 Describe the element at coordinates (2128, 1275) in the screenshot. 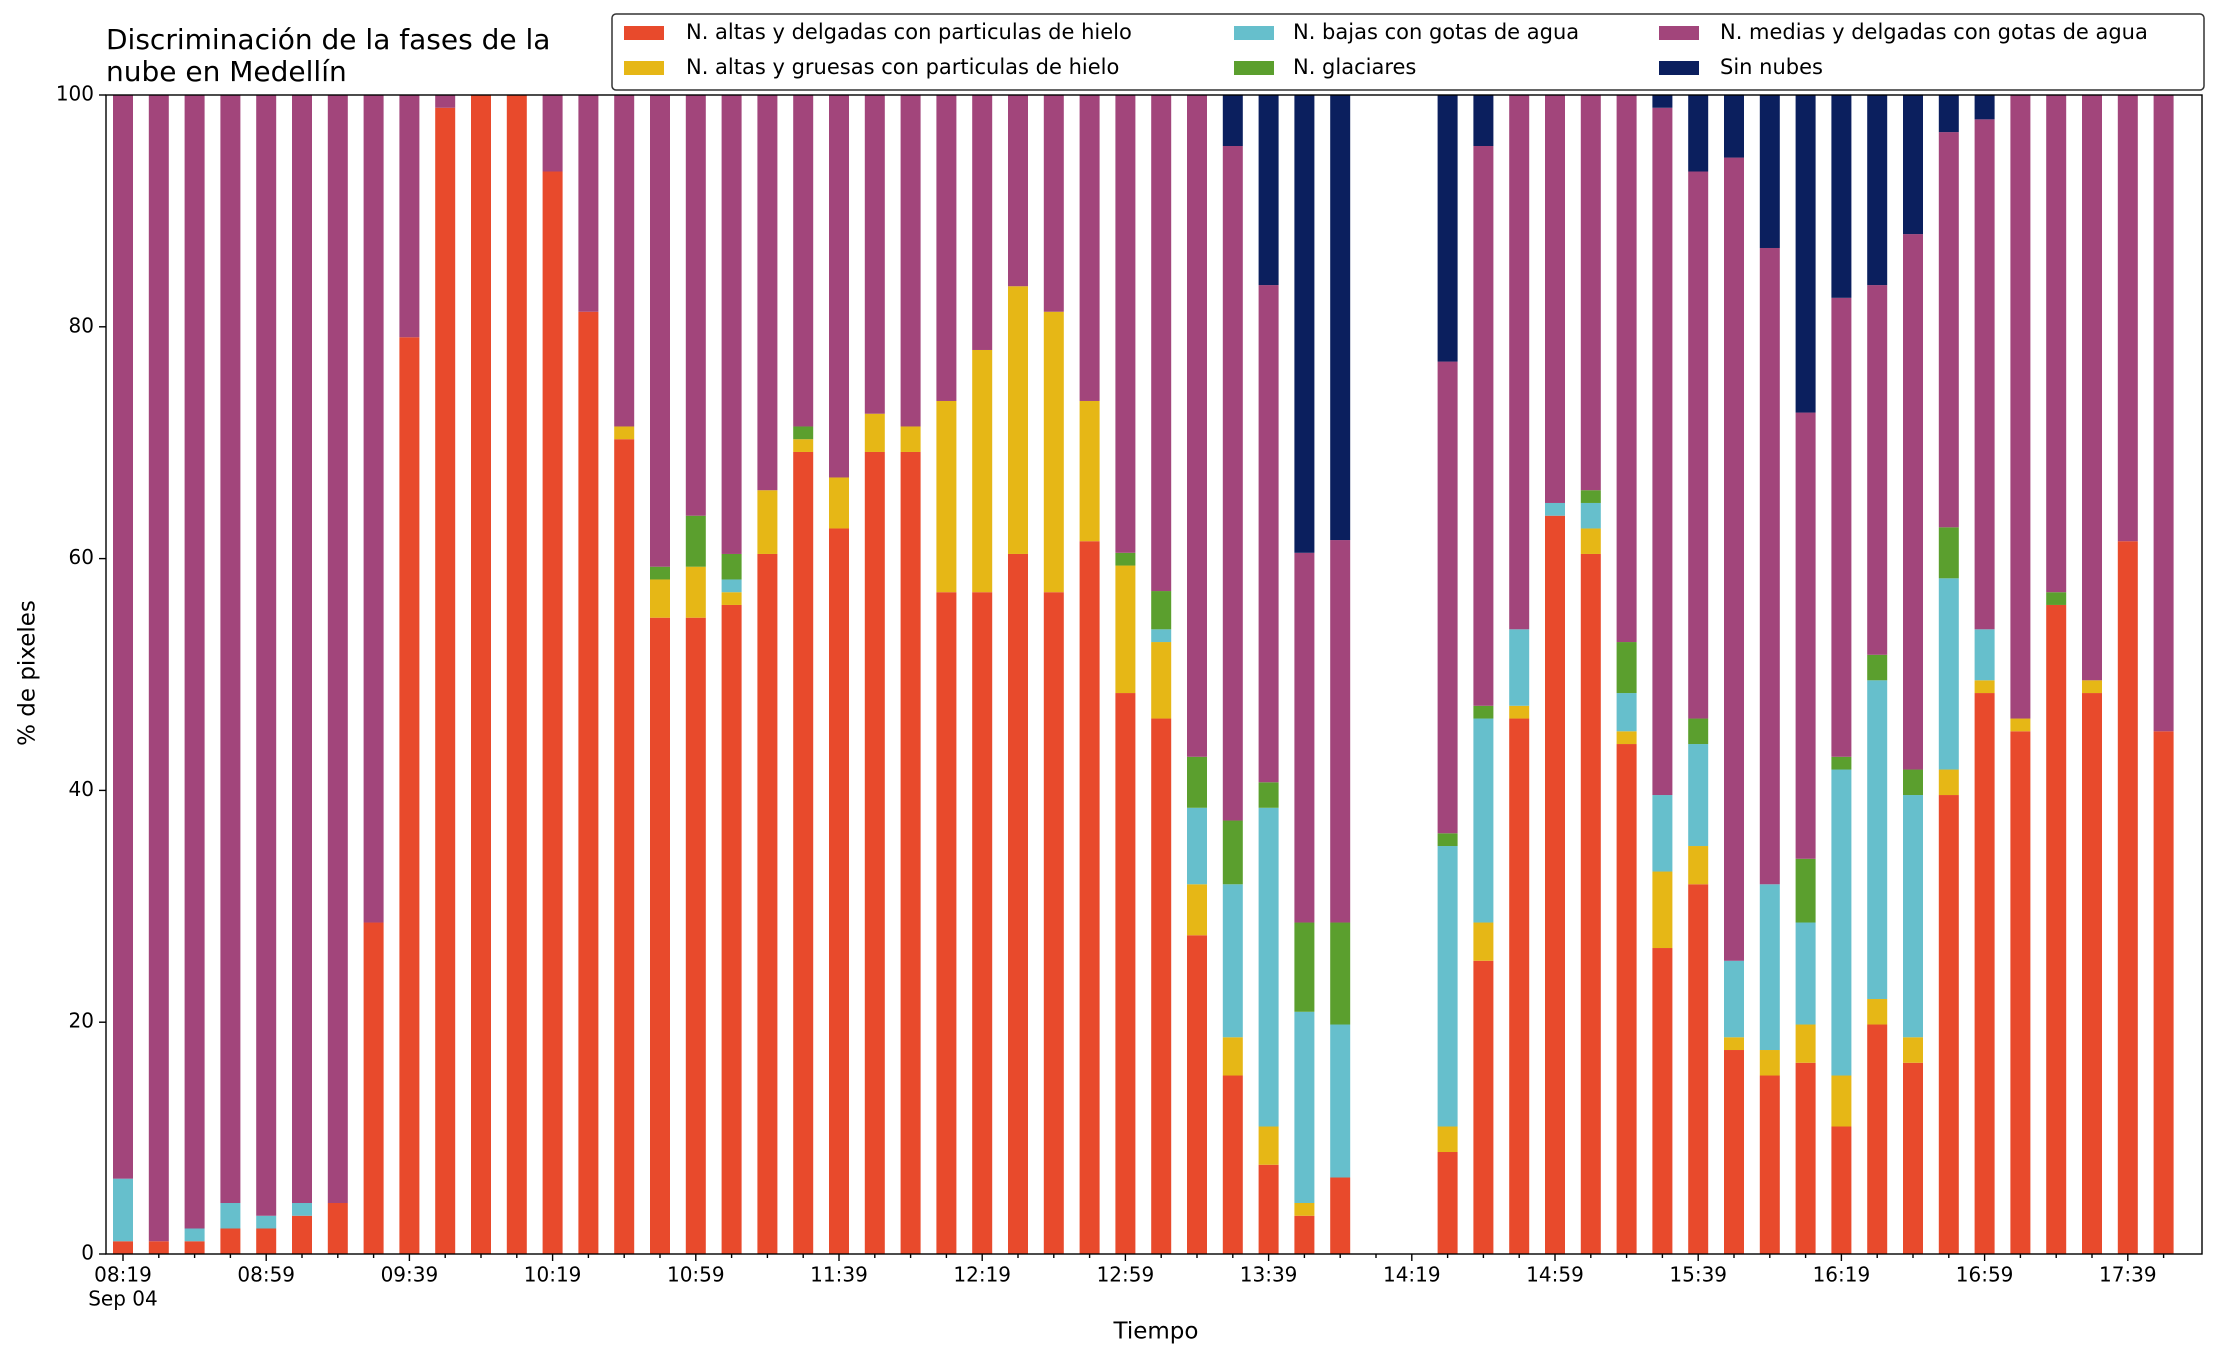

I see `x-tick-label: 17:39` at that location.